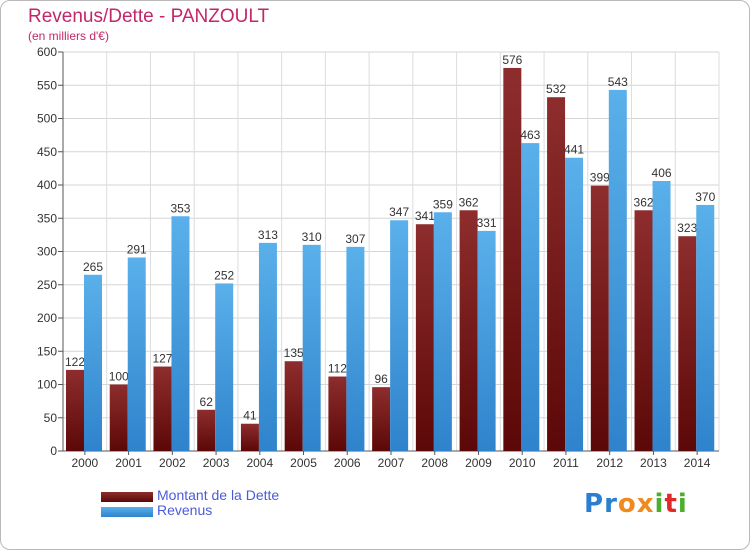  What do you see at coordinates (47, 318) in the screenshot?
I see `y-tick-label: 200` at bounding box center [47, 318].